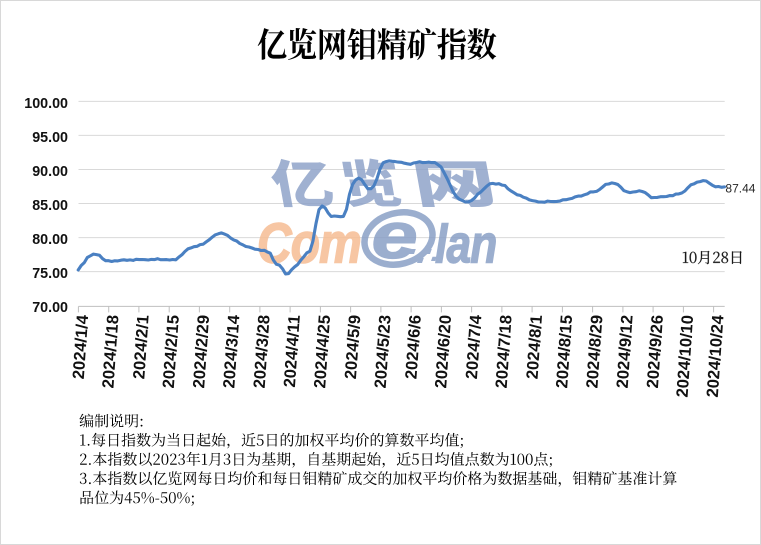  Describe the element at coordinates (50, 138) in the screenshot. I see `svg-text: 95.00` at that location.